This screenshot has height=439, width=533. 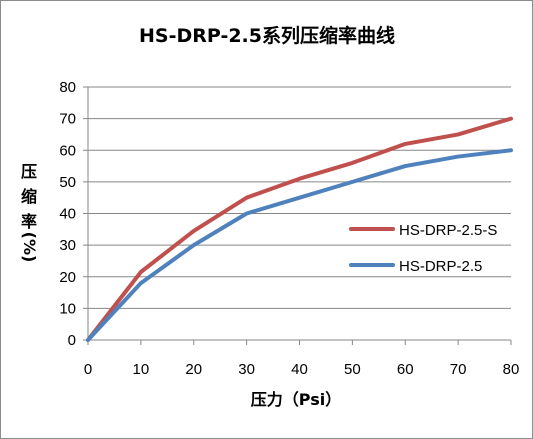 What do you see at coordinates (67, 182) in the screenshot?
I see `y-tick-label-50: 50` at bounding box center [67, 182].